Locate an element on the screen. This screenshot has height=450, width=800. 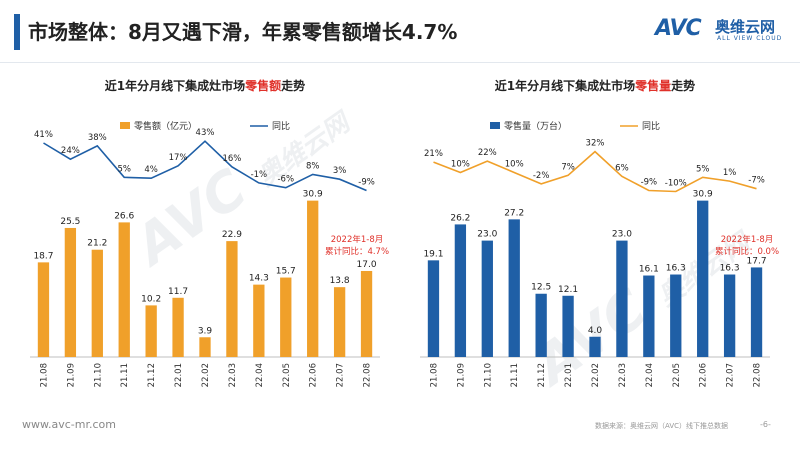
yoy-value-label: 1% is located at coordinates (730, 173).